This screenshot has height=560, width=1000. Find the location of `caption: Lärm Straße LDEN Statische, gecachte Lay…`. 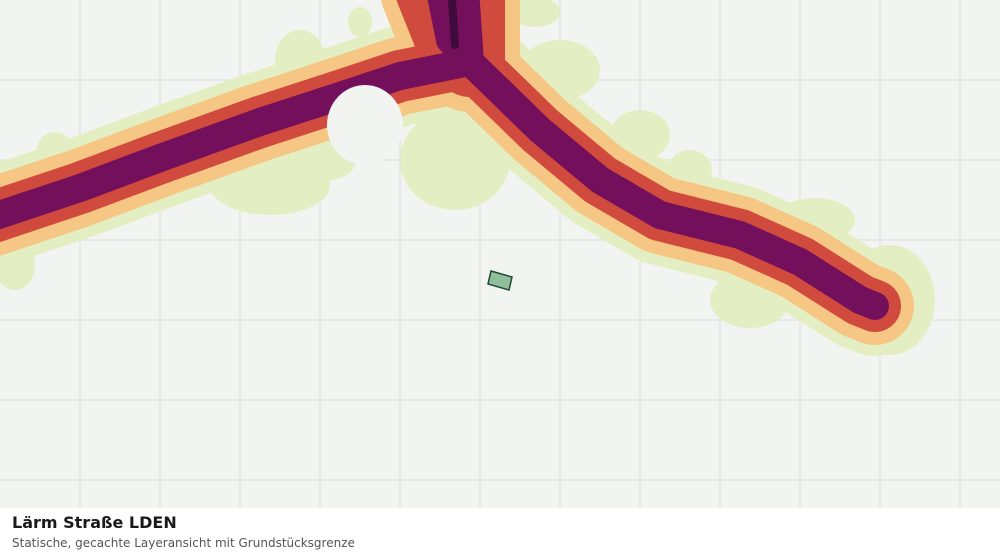

caption: Lärm Straße LDEN Statische, gecachte Lay… is located at coordinates (500, 534).